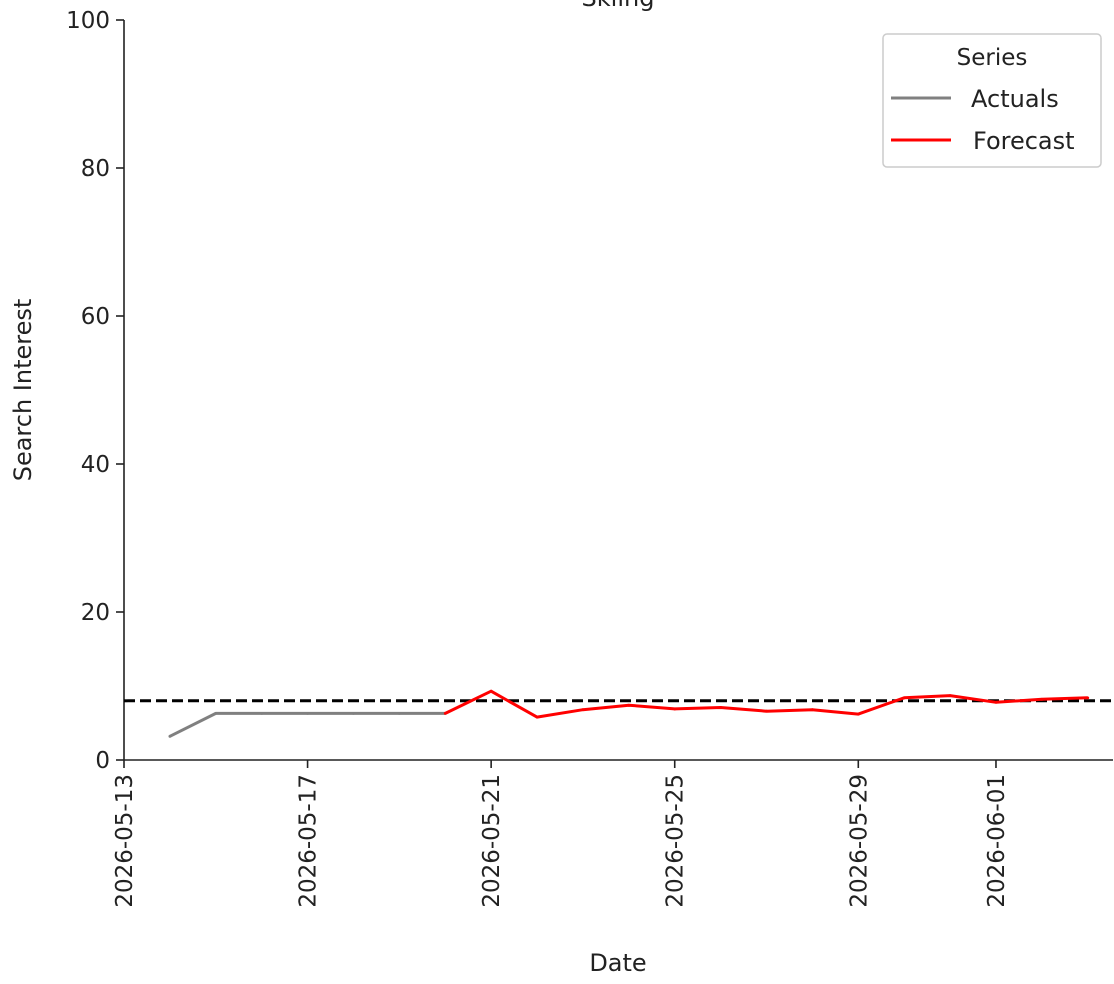 This screenshot has height=984, width=1114. I want to click on legend-label-forecast: Forecast, so click(1024, 141).